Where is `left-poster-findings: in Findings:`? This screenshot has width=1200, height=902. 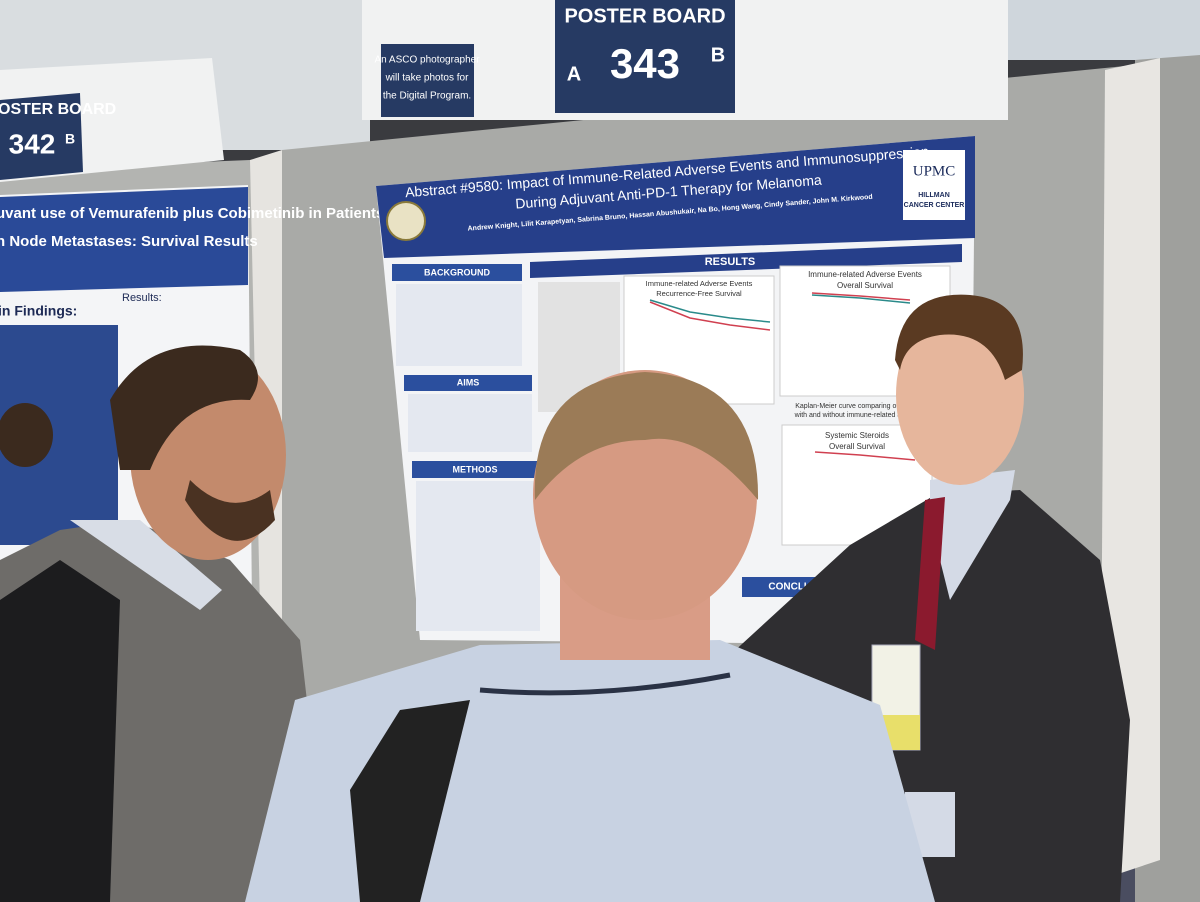
left-poster-findings: in Findings: is located at coordinates (38, 311).